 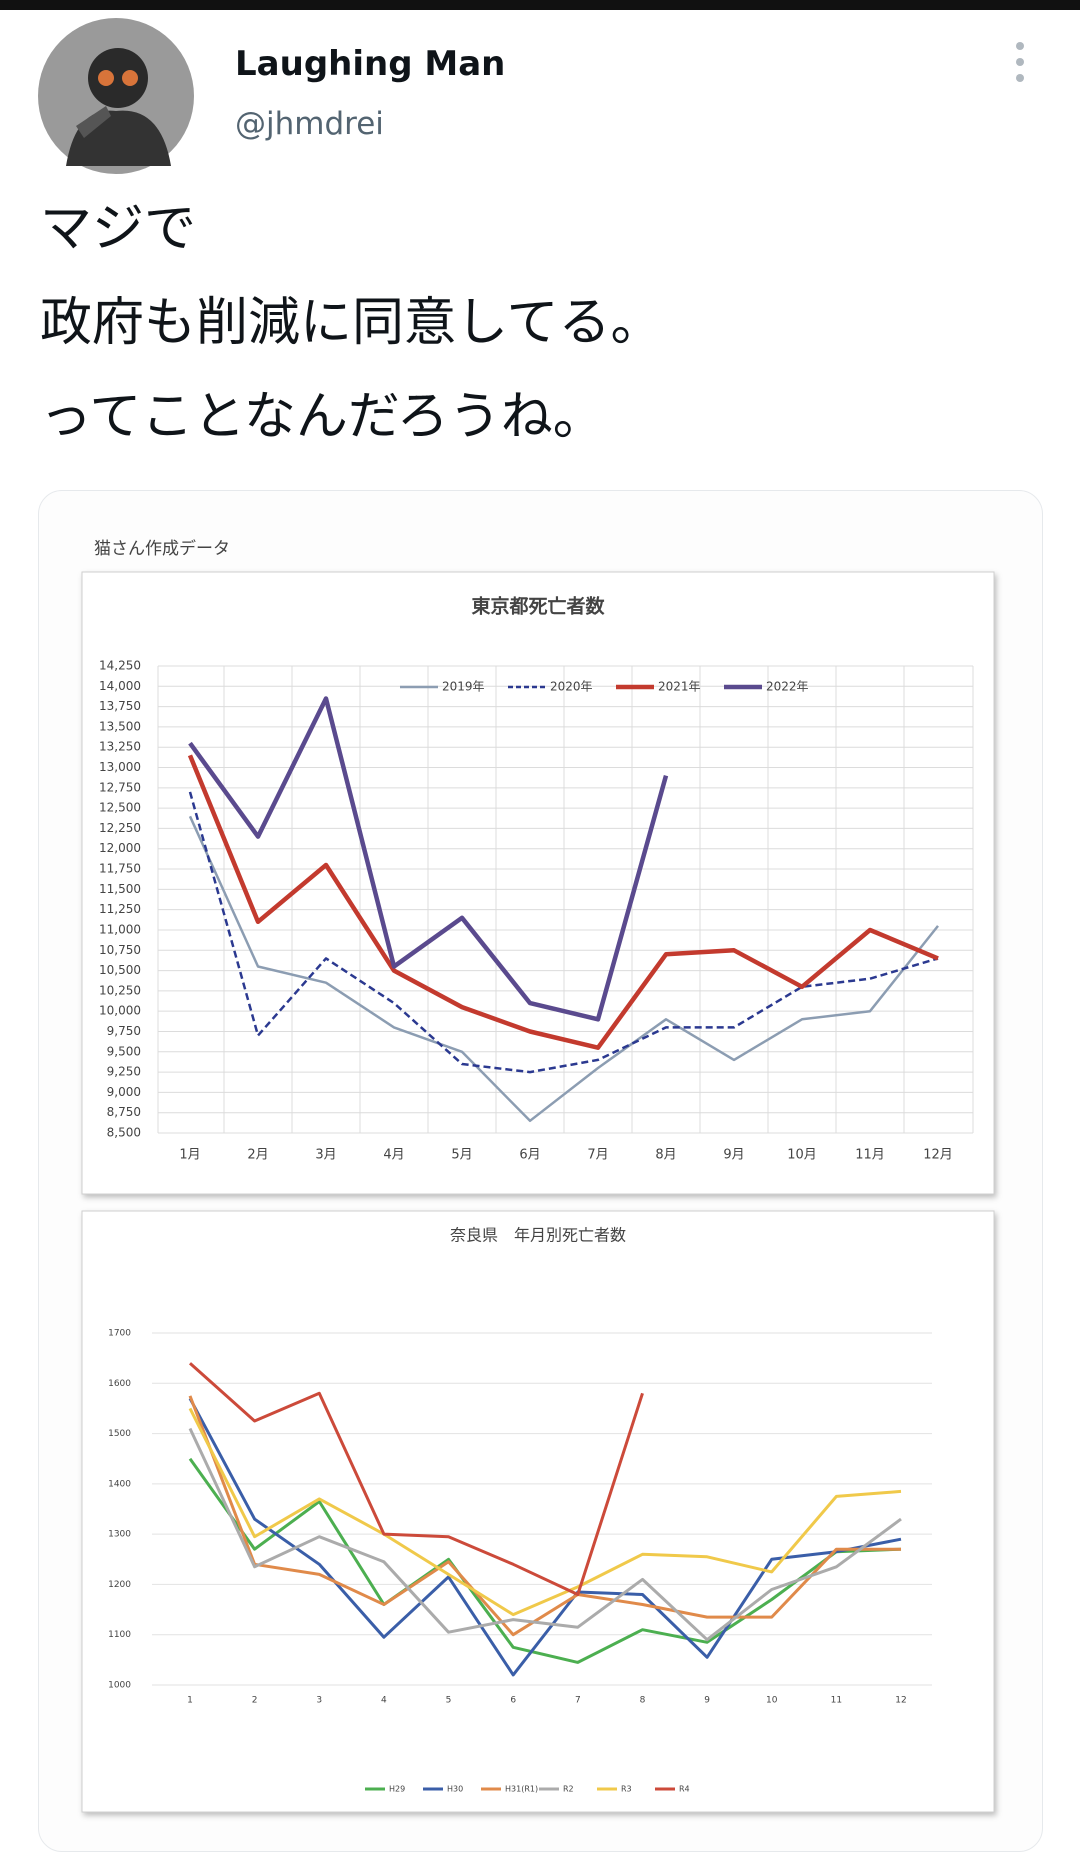 I want to click on y-tick-label: 1000, so click(x=119, y=1686).